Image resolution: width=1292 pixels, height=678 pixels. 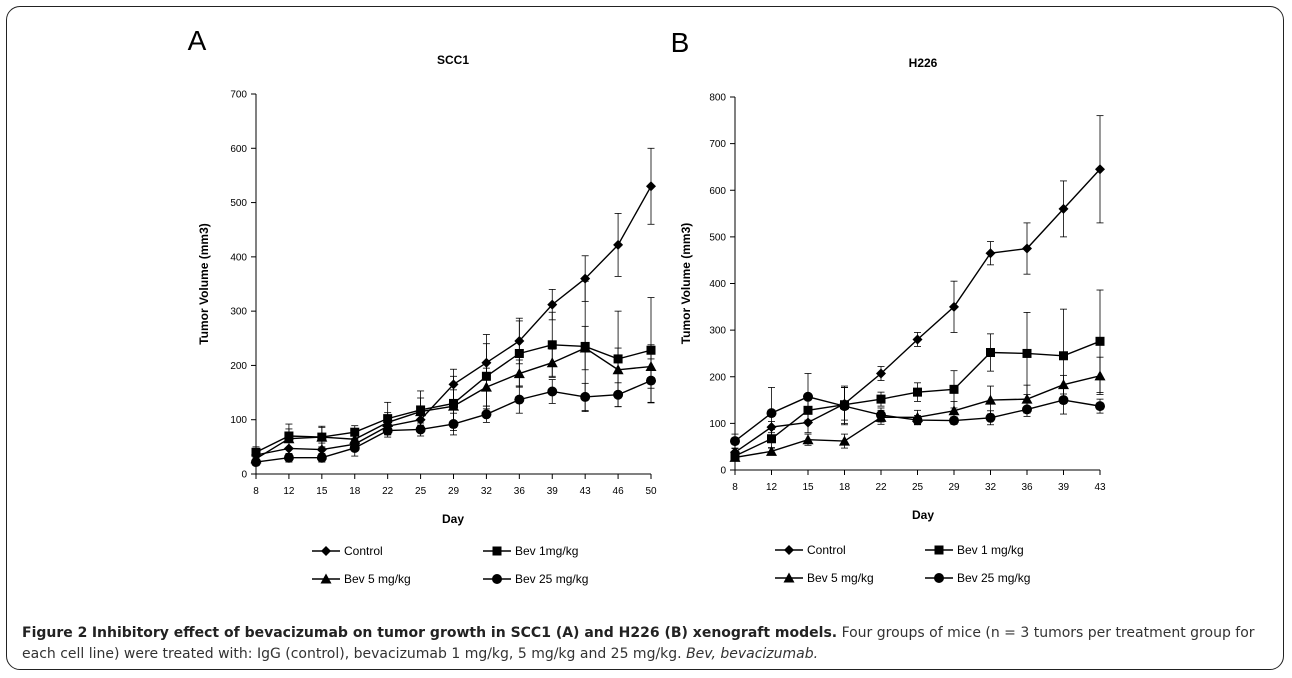 What do you see at coordinates (717, 424) in the screenshot?
I see `y-tick-label: 100` at bounding box center [717, 424].